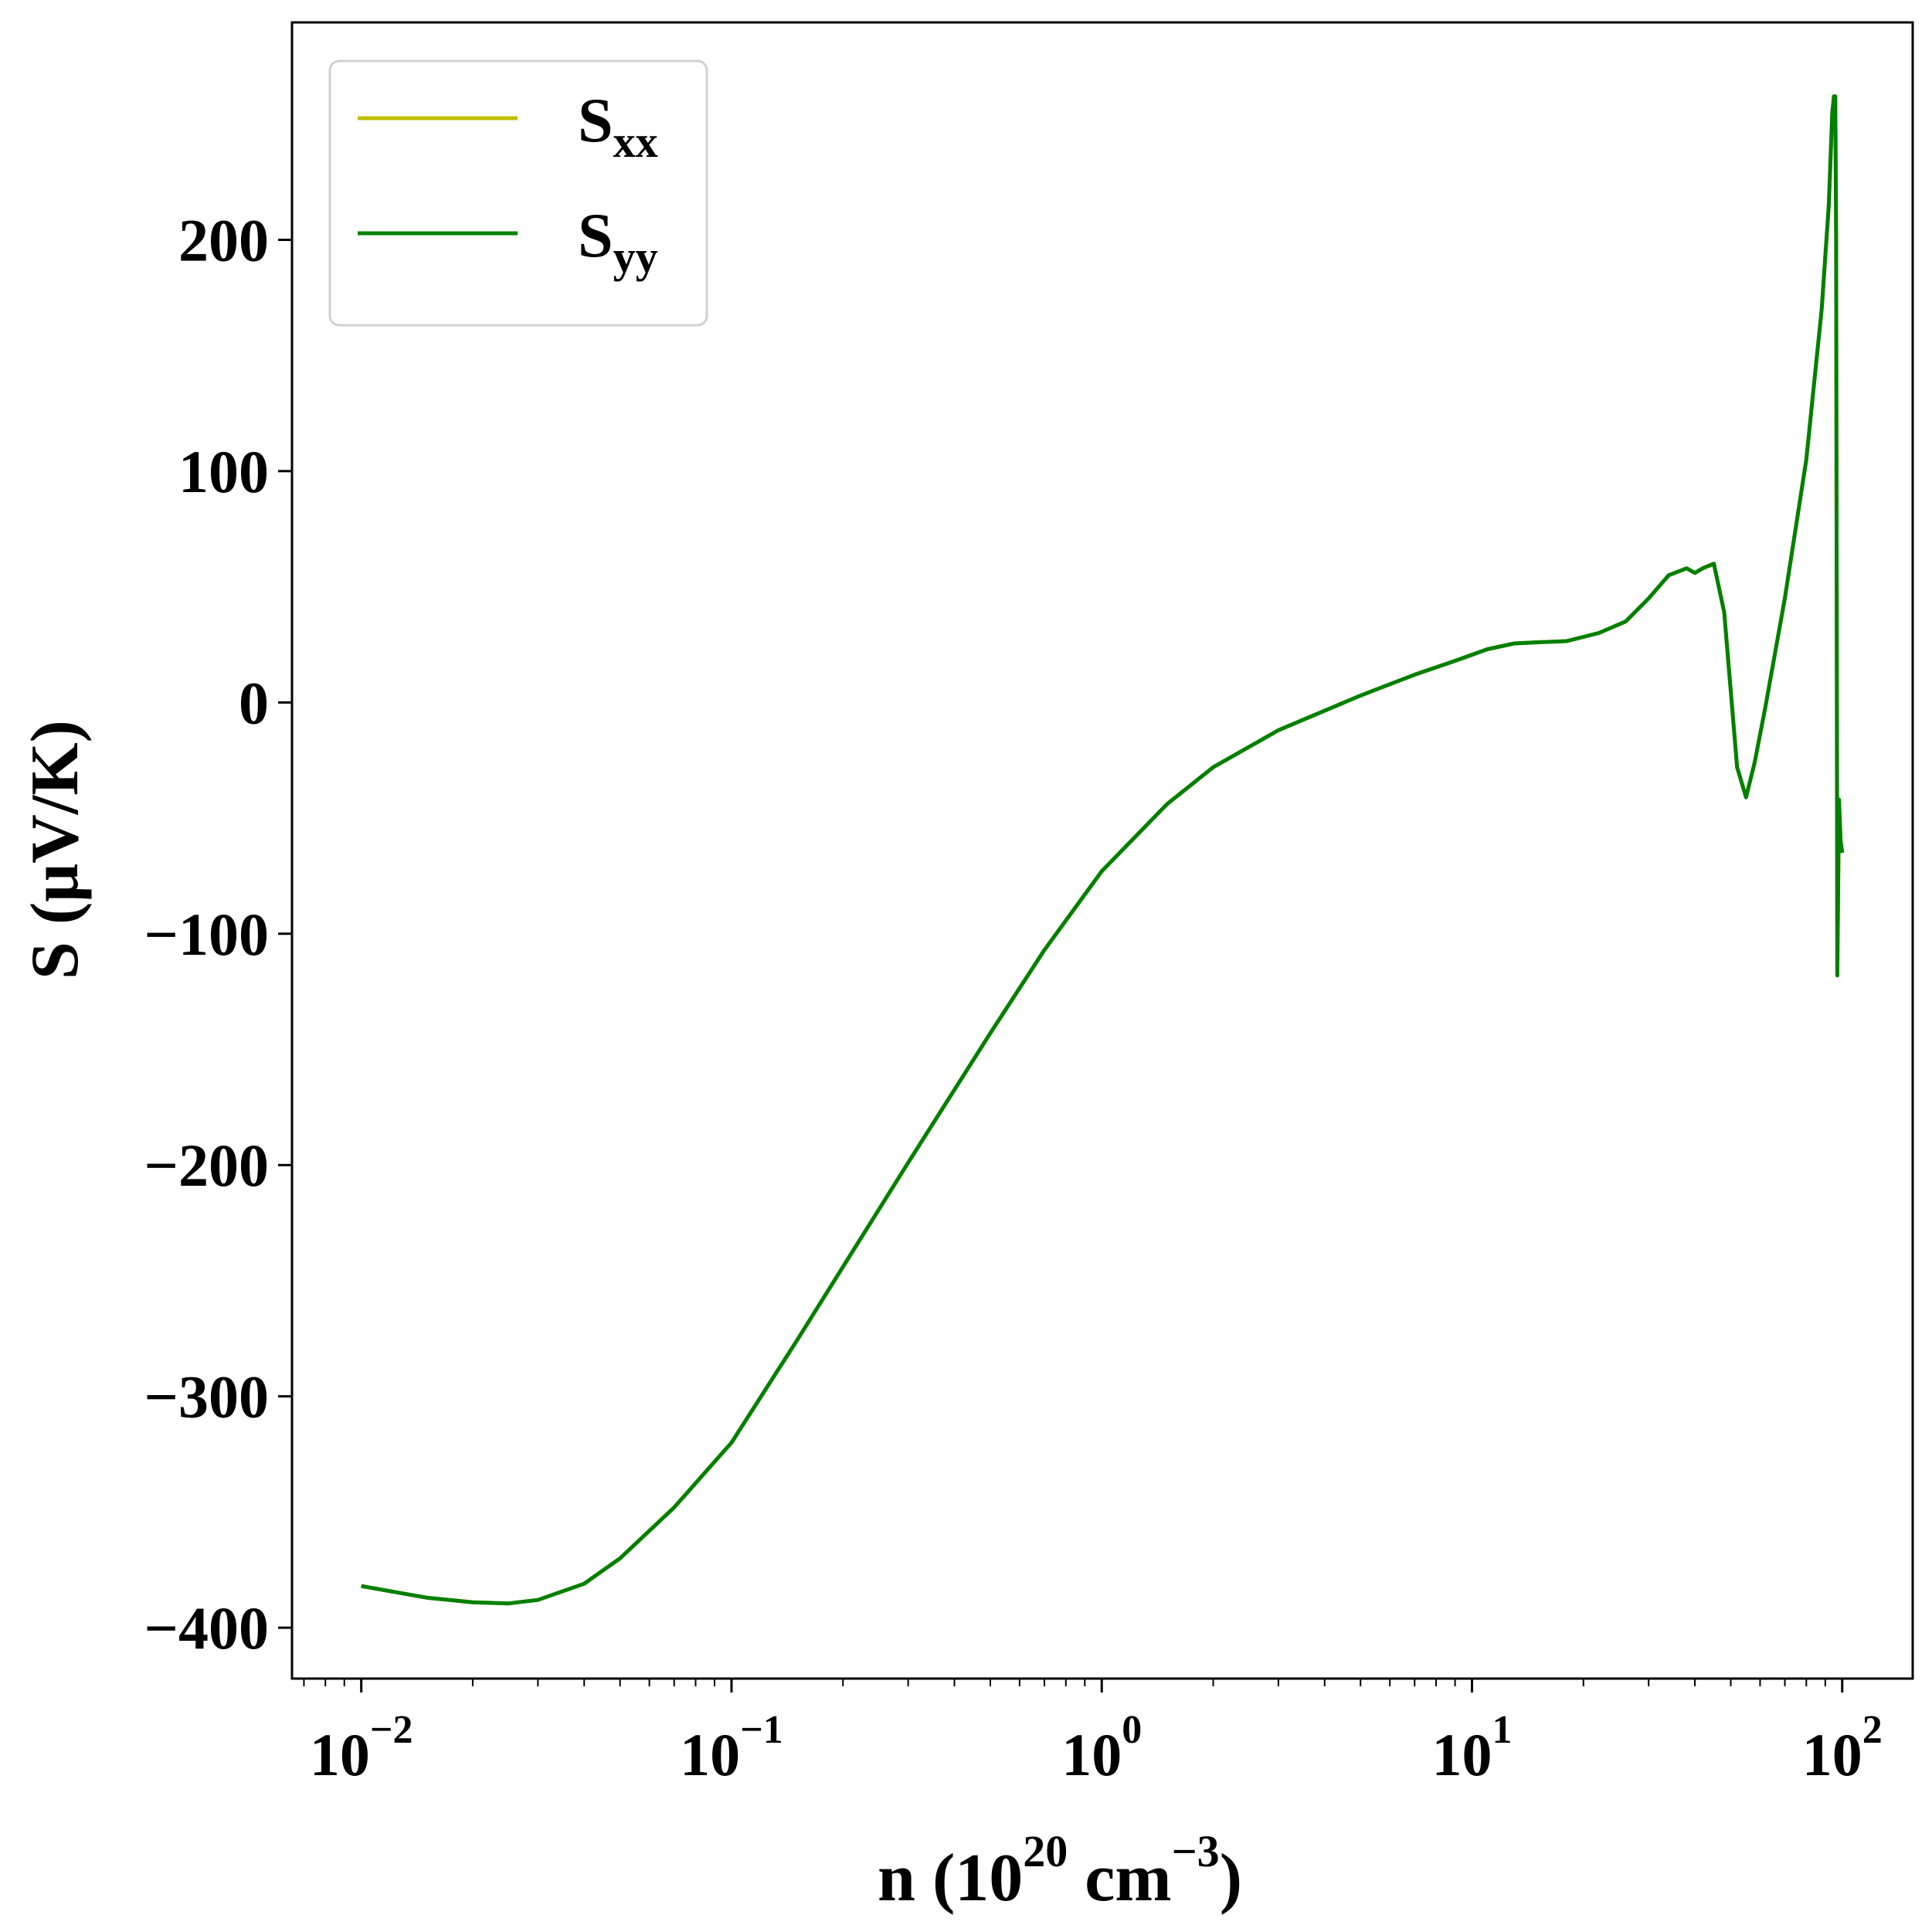  Describe the element at coordinates (1102, 1748) in the screenshot. I see `x-tick-label: 10⁰` at that location.